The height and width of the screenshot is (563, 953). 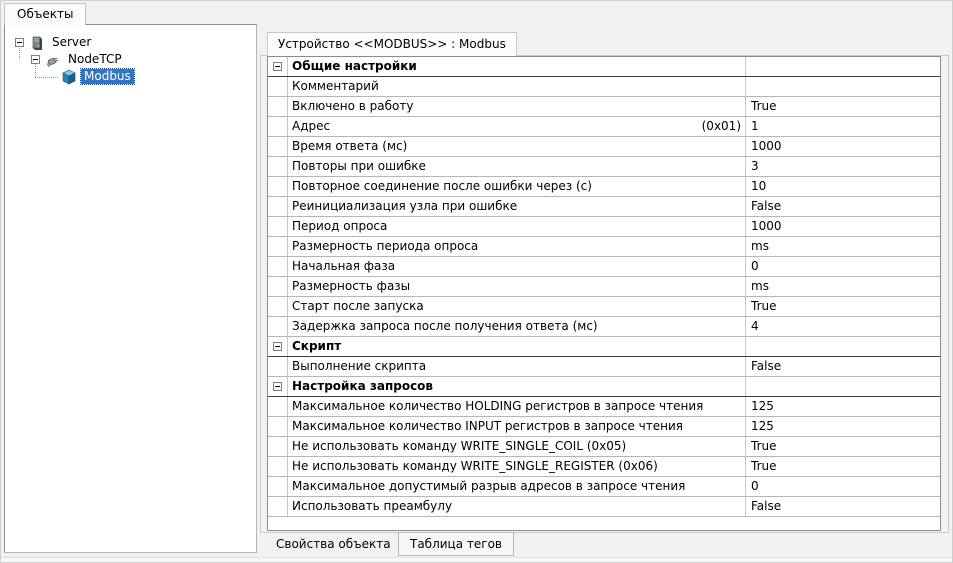 I want to click on property-name-cell: Настройка запросов, so click(x=517, y=386).